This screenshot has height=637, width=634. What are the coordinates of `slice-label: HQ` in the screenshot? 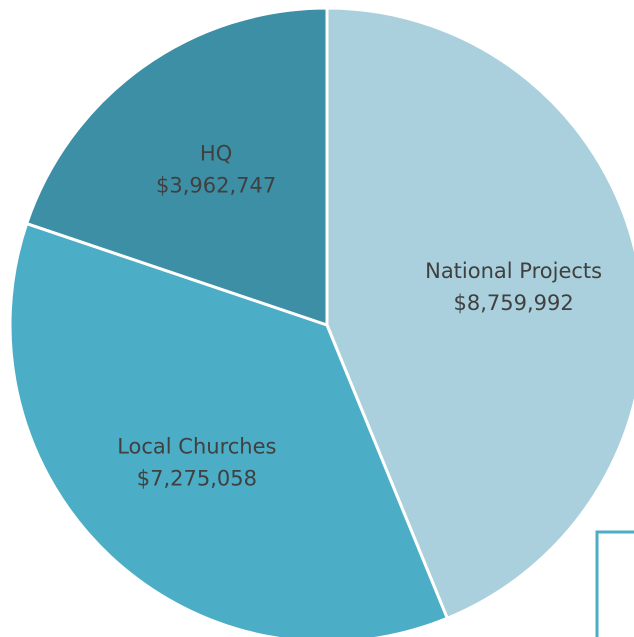 It's located at (216, 153).